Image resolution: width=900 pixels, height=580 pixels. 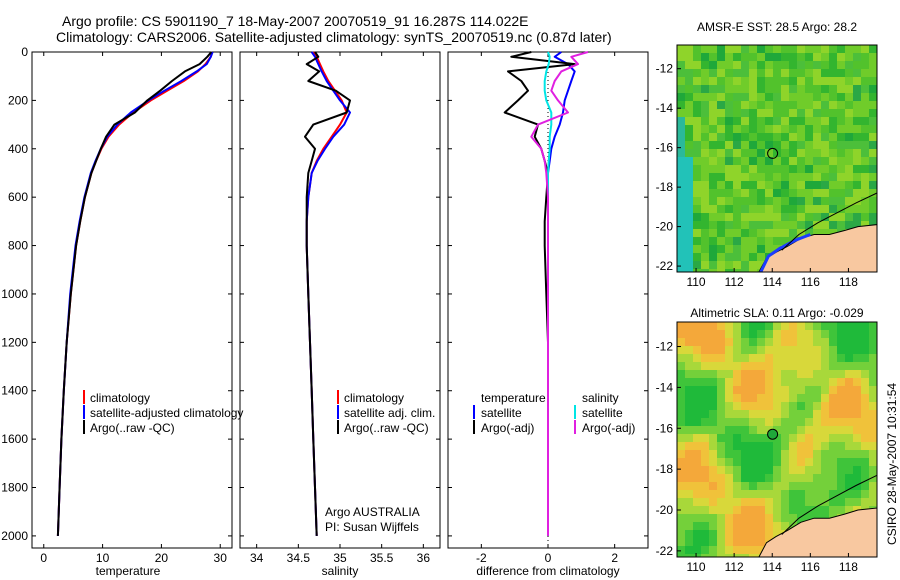 I want to click on temperature-ytick-label-10: 2000, so click(x=14, y=536).